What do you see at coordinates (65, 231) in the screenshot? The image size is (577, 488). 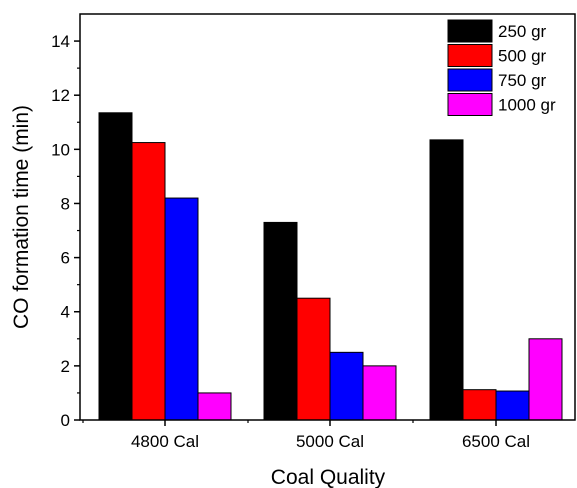 I see `y-axis: 0 2 4 6 8 10 12 14` at bounding box center [65, 231].